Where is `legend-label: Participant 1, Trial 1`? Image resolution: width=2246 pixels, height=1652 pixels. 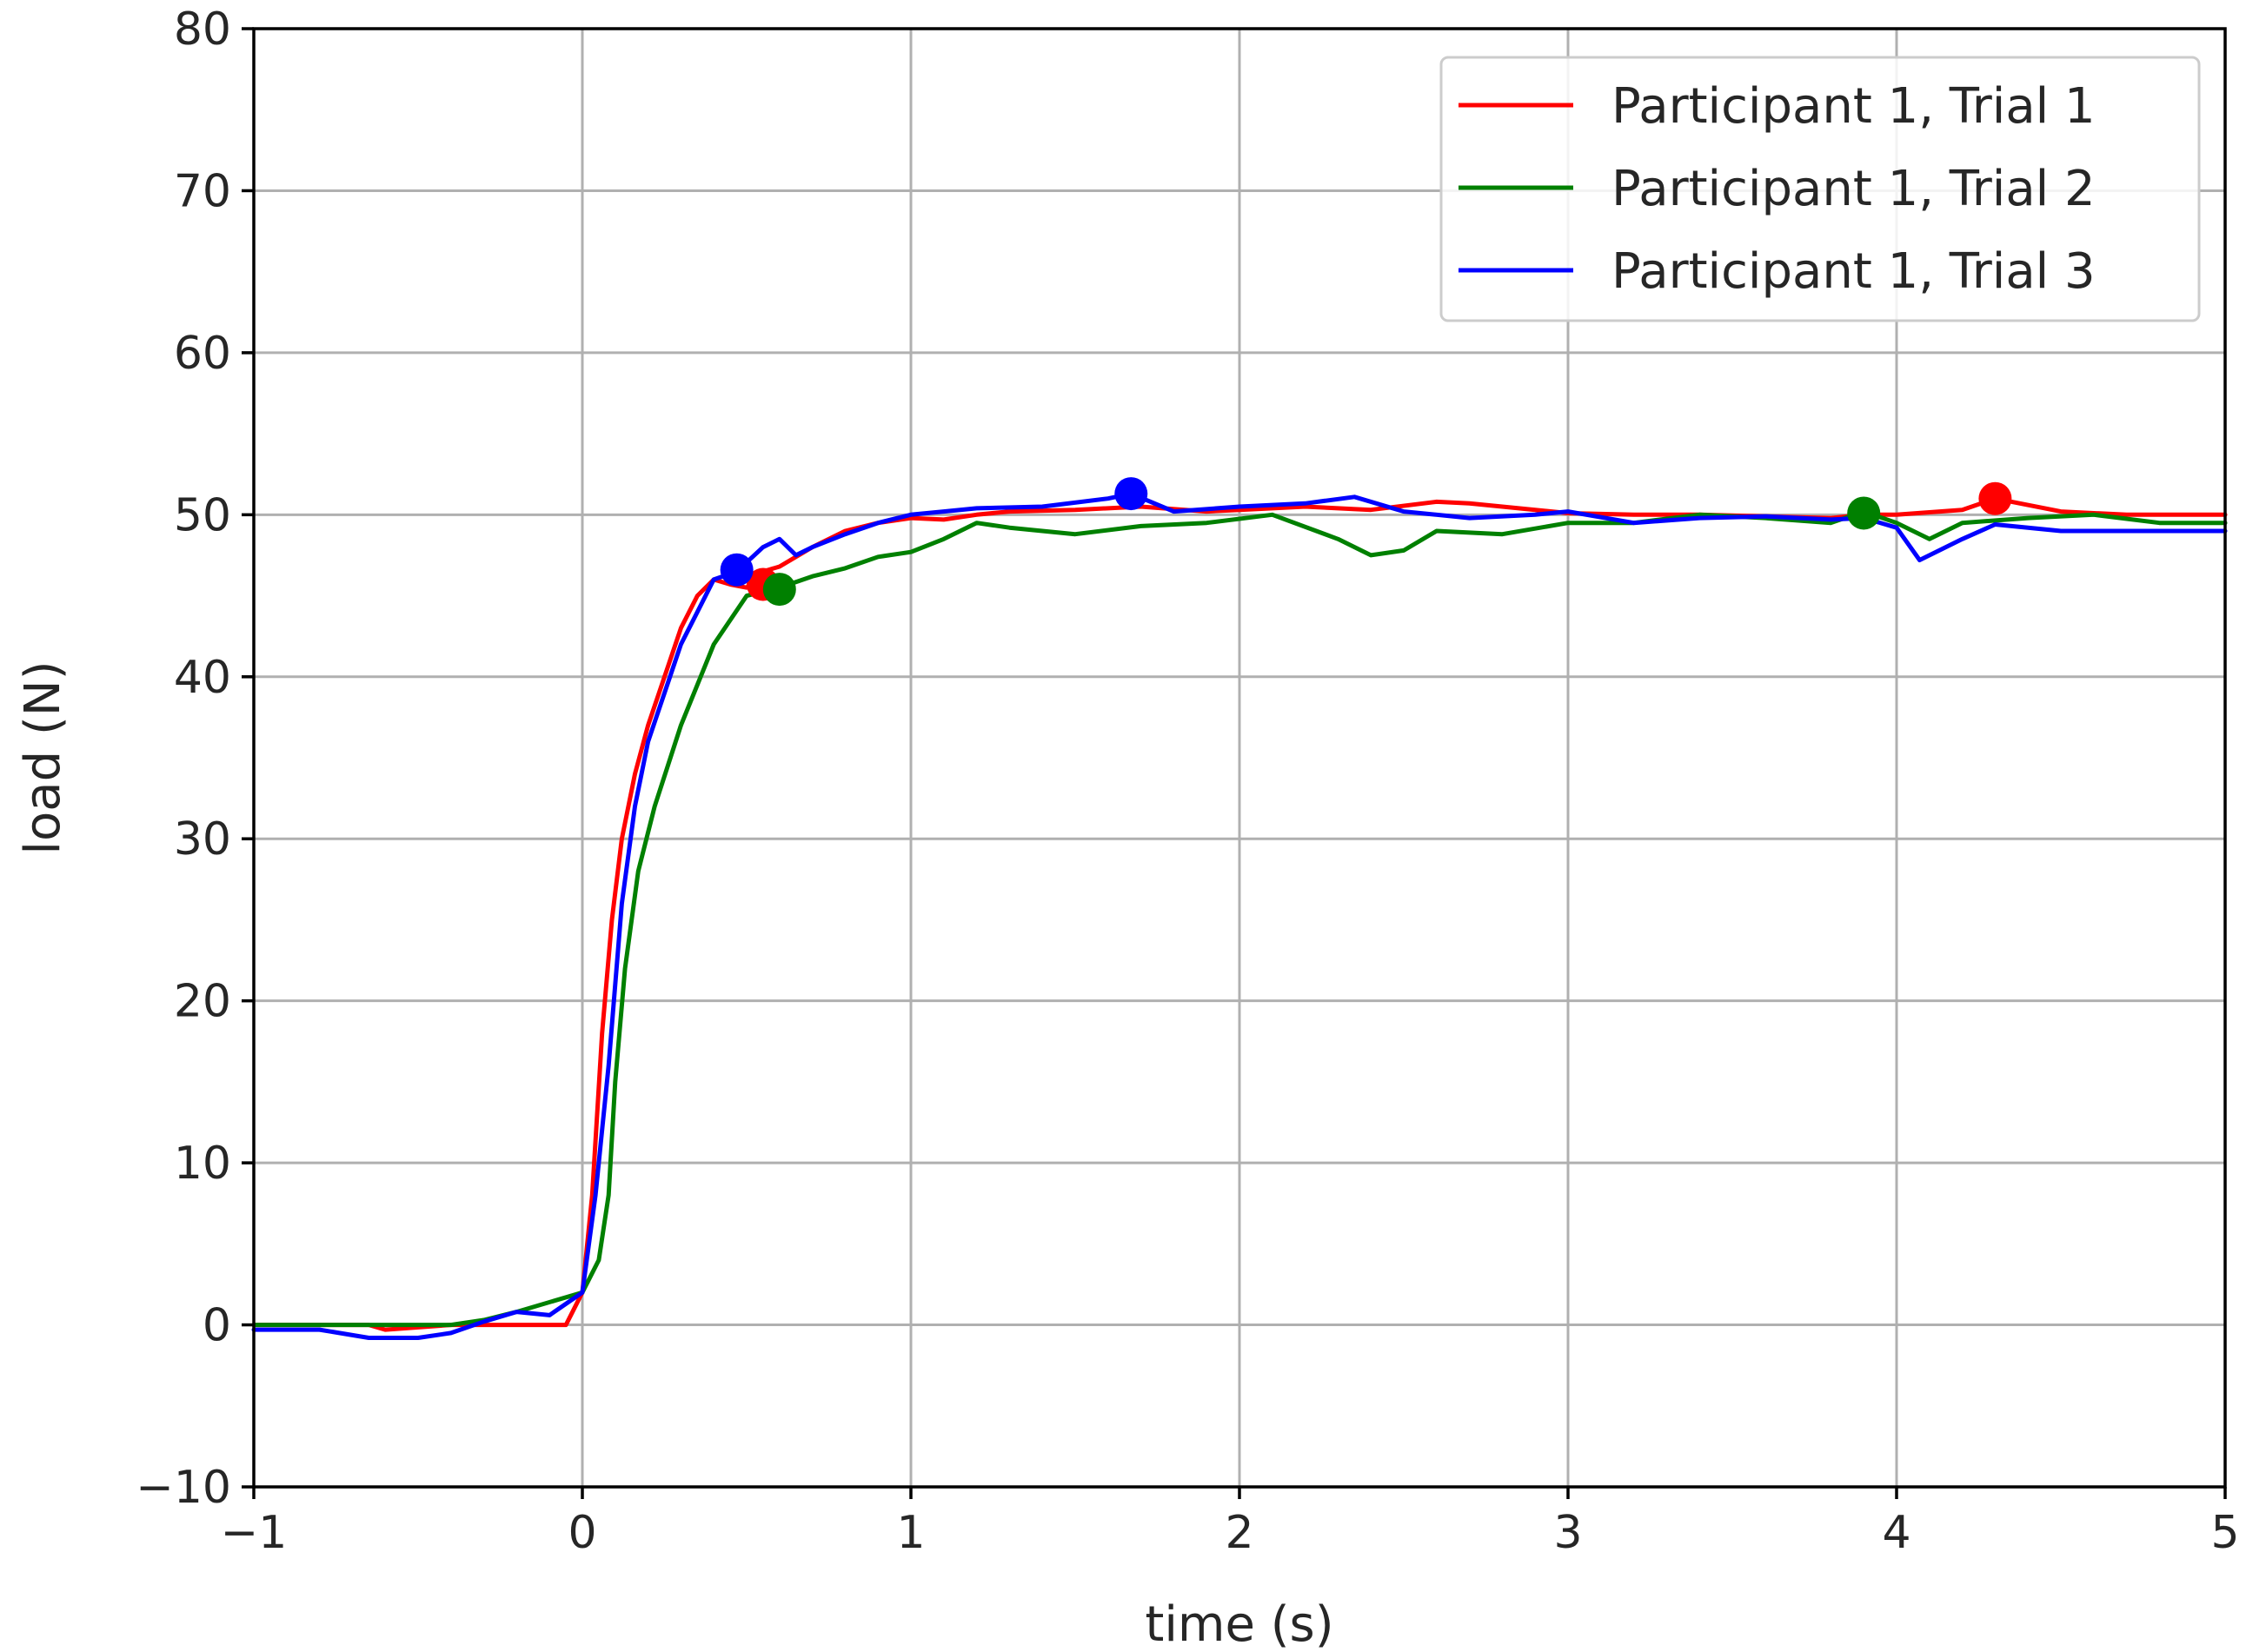 legend-label: Participant 1, Trial 1 is located at coordinates (1853, 106).